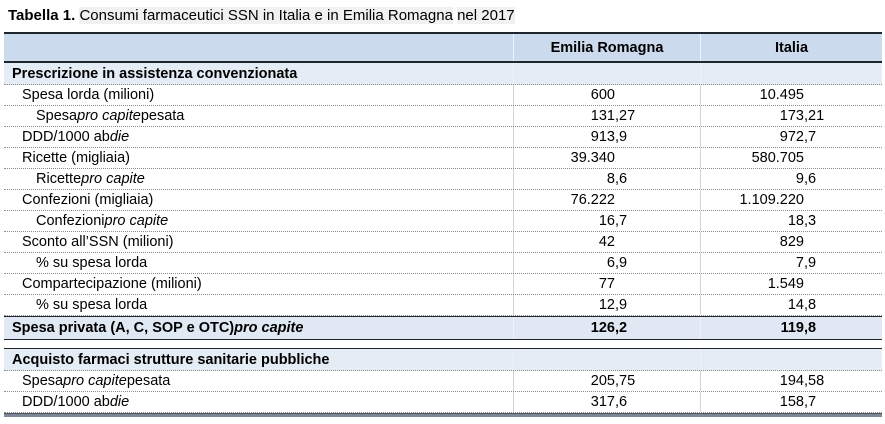 The height and width of the screenshot is (424, 885). What do you see at coordinates (791, 116) in the screenshot?
I see `value-cell-it: 173,21` at bounding box center [791, 116].